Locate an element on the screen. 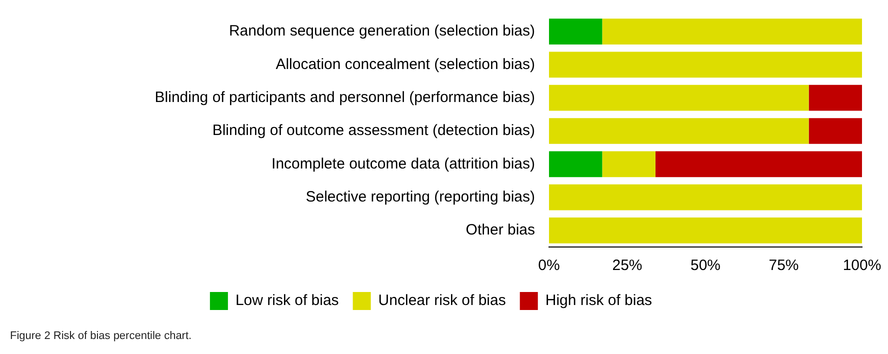  y-tick-label: Blinding of outcome assessment (detection bias) is located at coordinates (373, 131).